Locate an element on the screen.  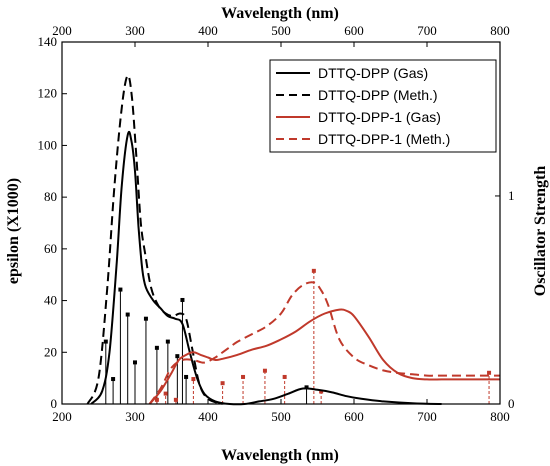
y-tick-label: 20 is located at coordinates (50, 351).